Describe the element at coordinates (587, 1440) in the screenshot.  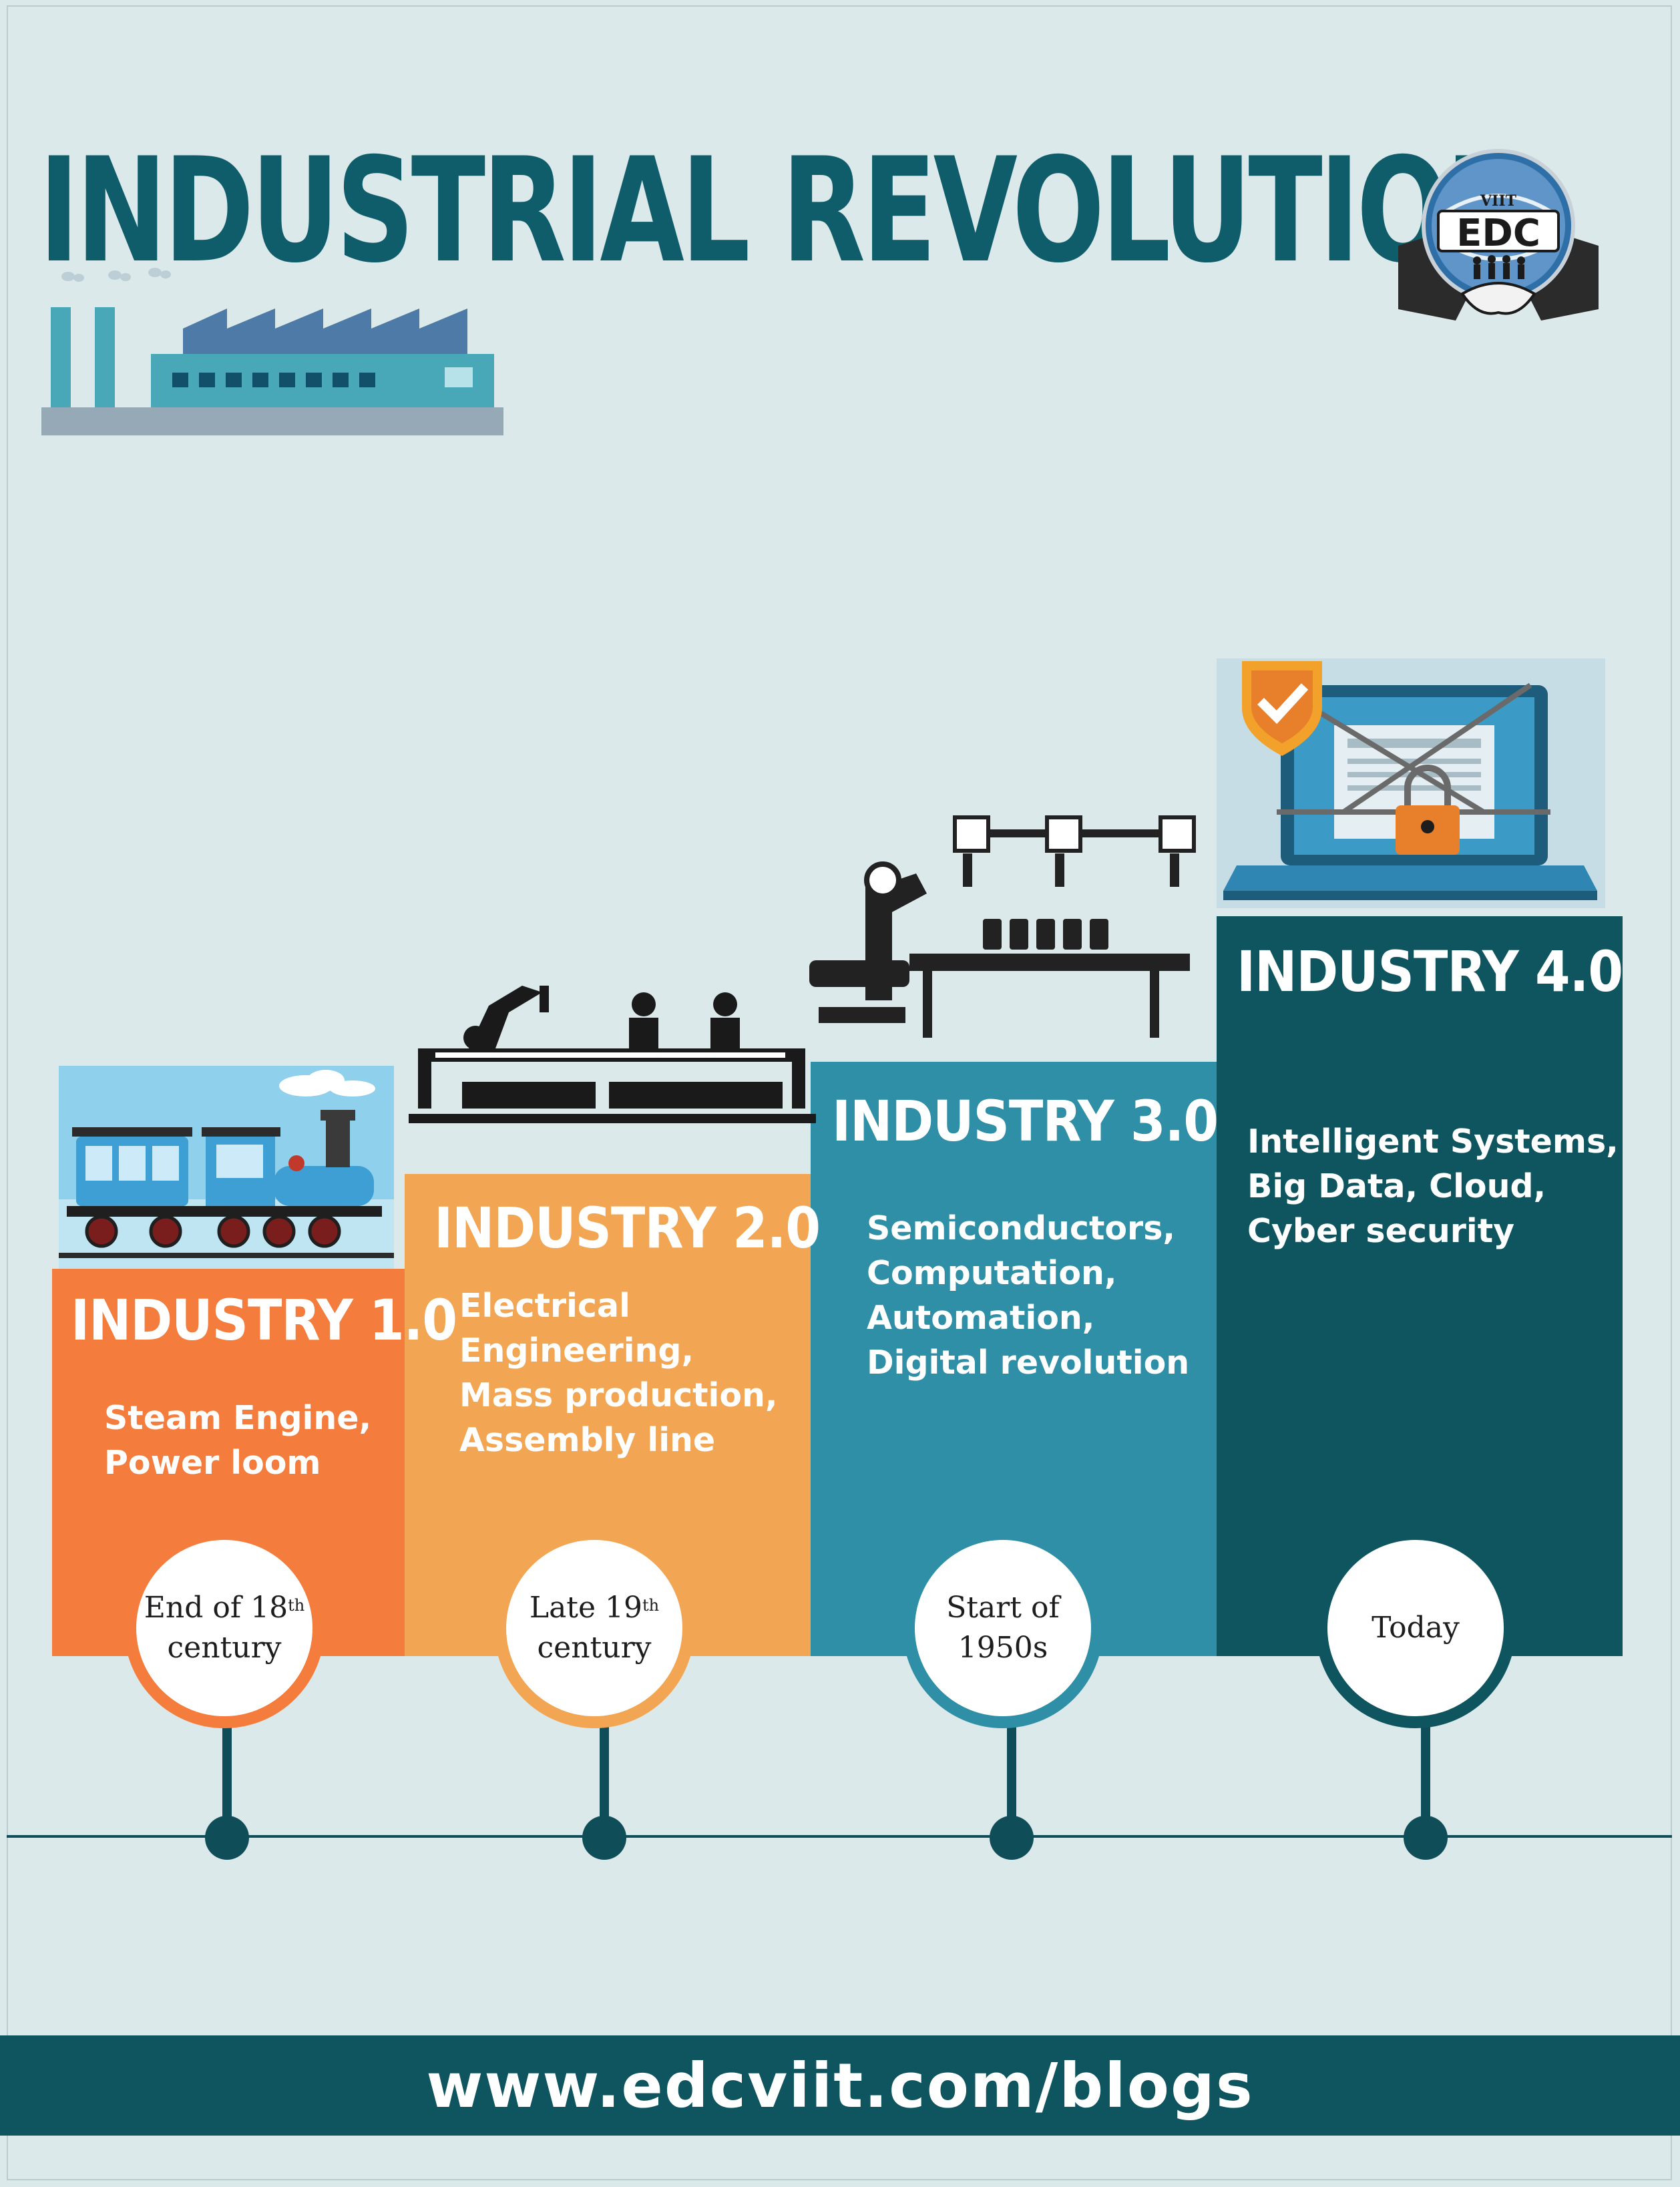
I see `description-line: Assembly line` at that location.